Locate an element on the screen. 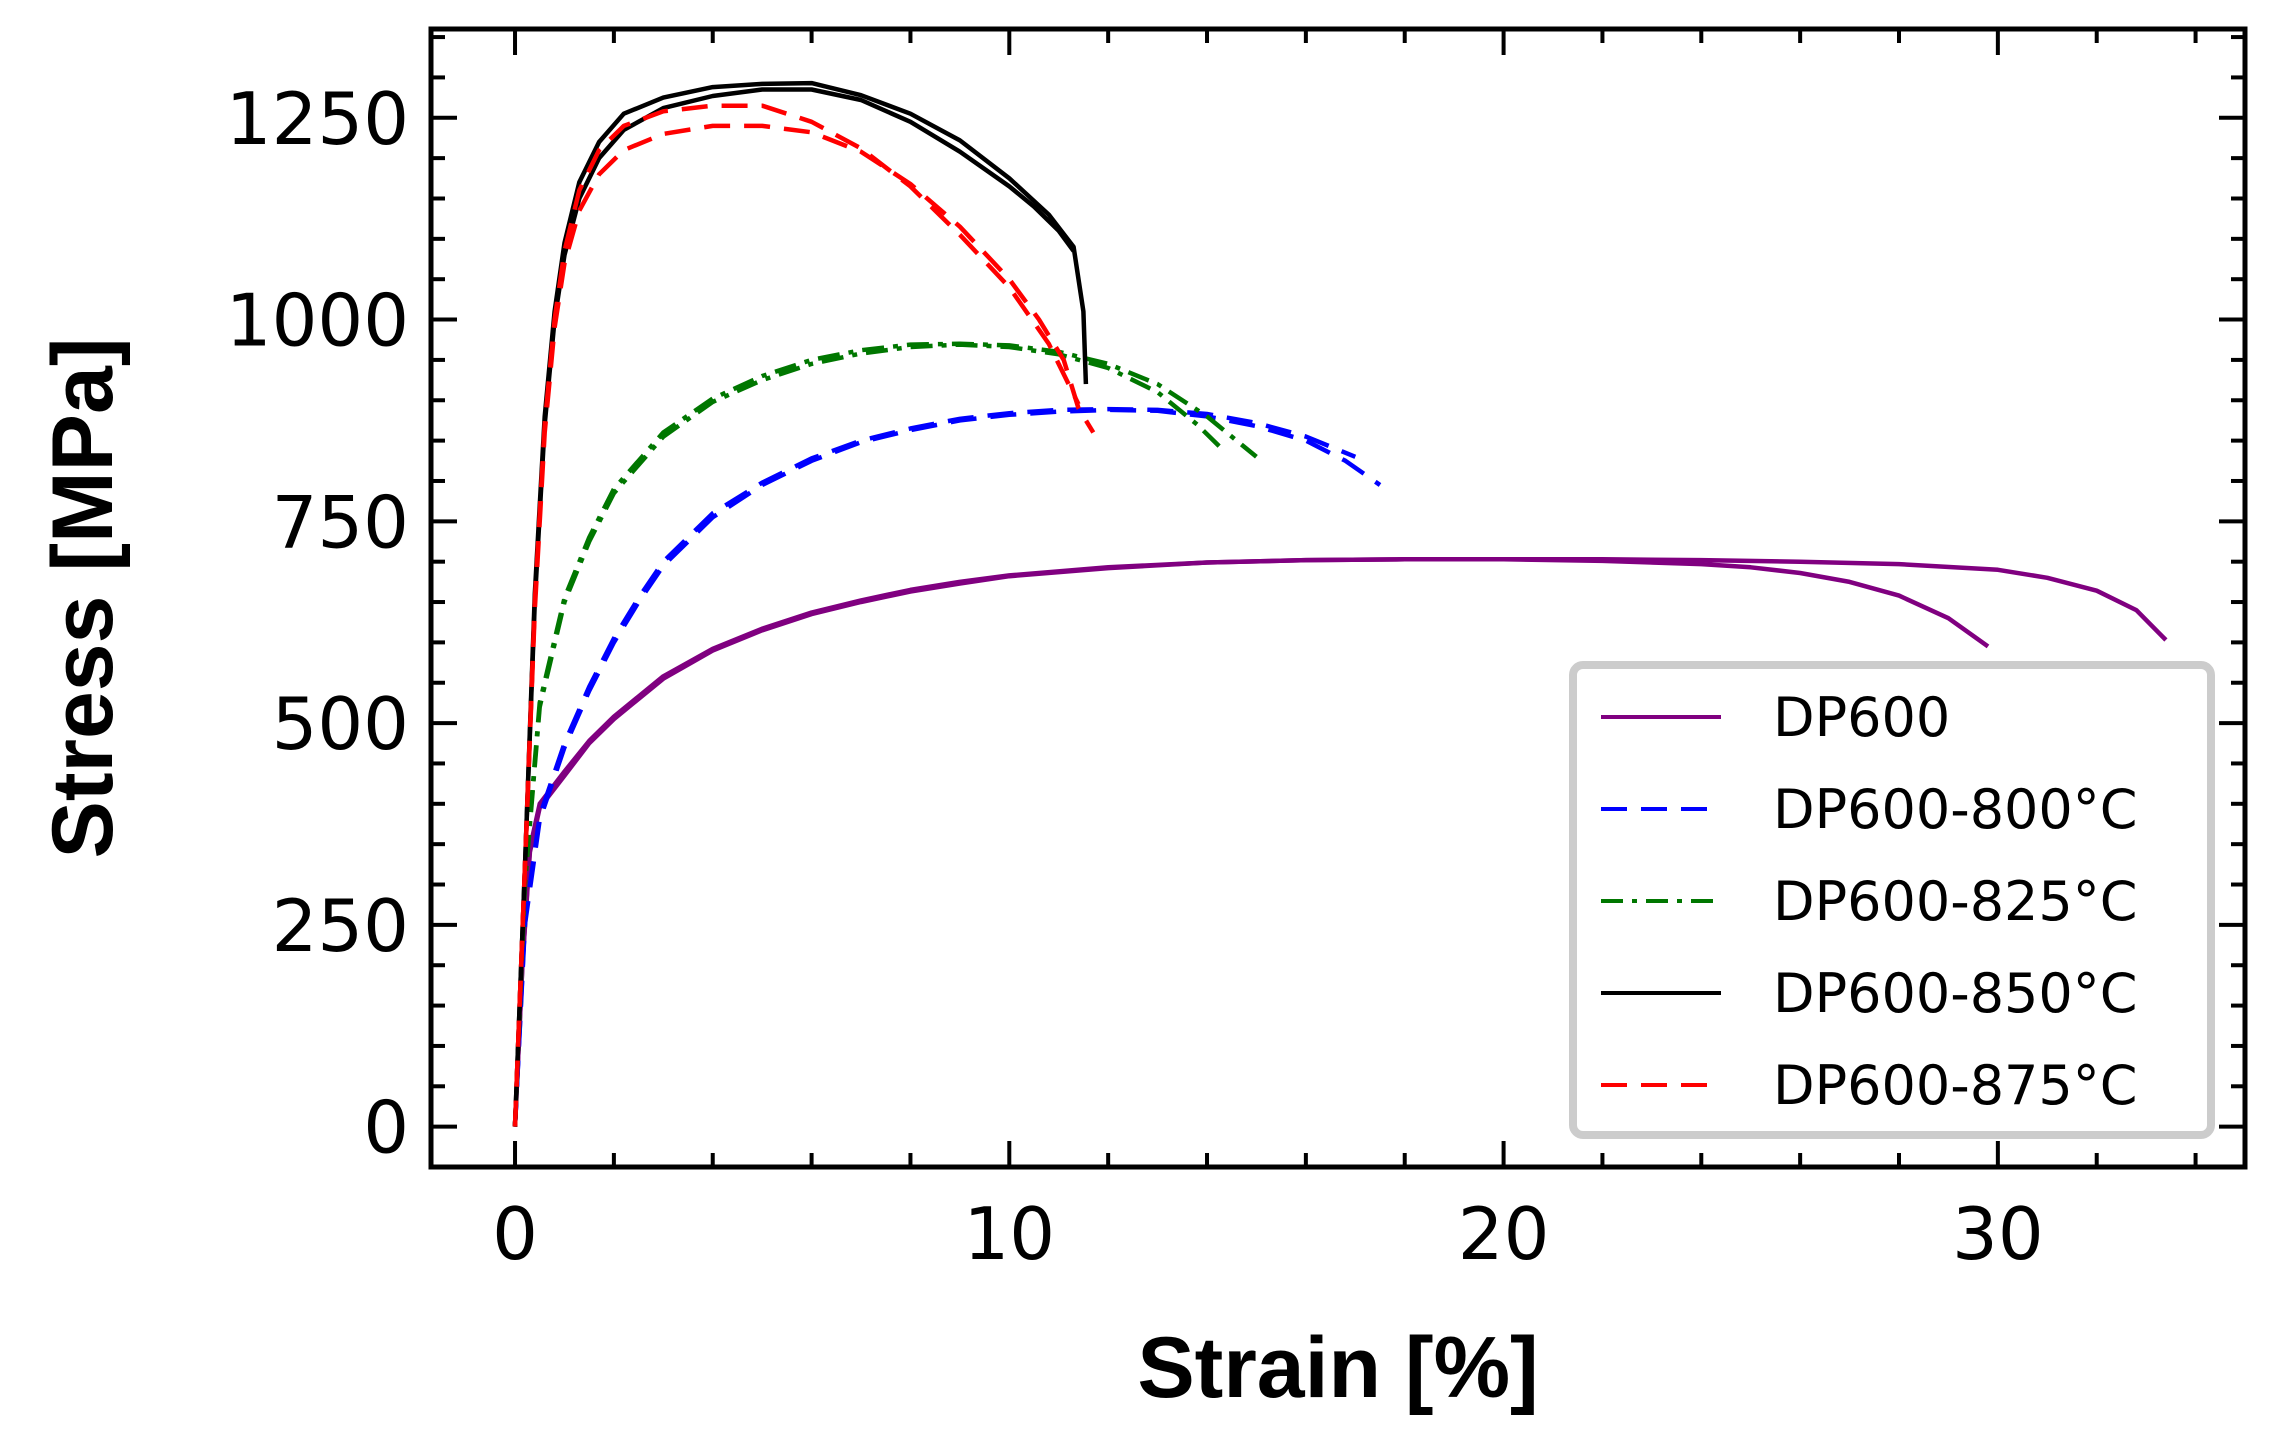 The height and width of the screenshot is (1440, 2269). x-tick-label: 0 is located at coordinates (515, 1234).